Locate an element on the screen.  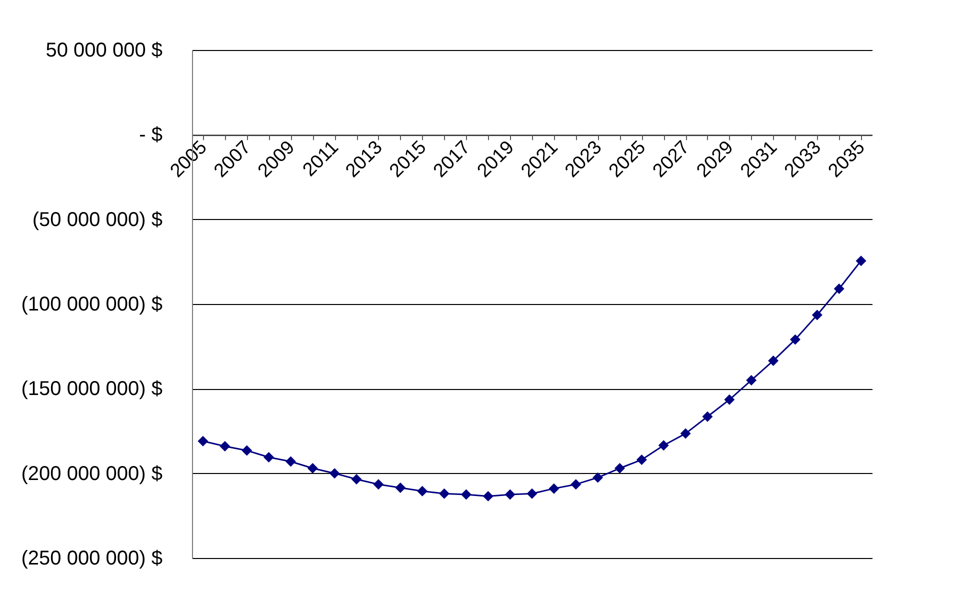
y-tick-label: - $ is located at coordinates (150, 135).